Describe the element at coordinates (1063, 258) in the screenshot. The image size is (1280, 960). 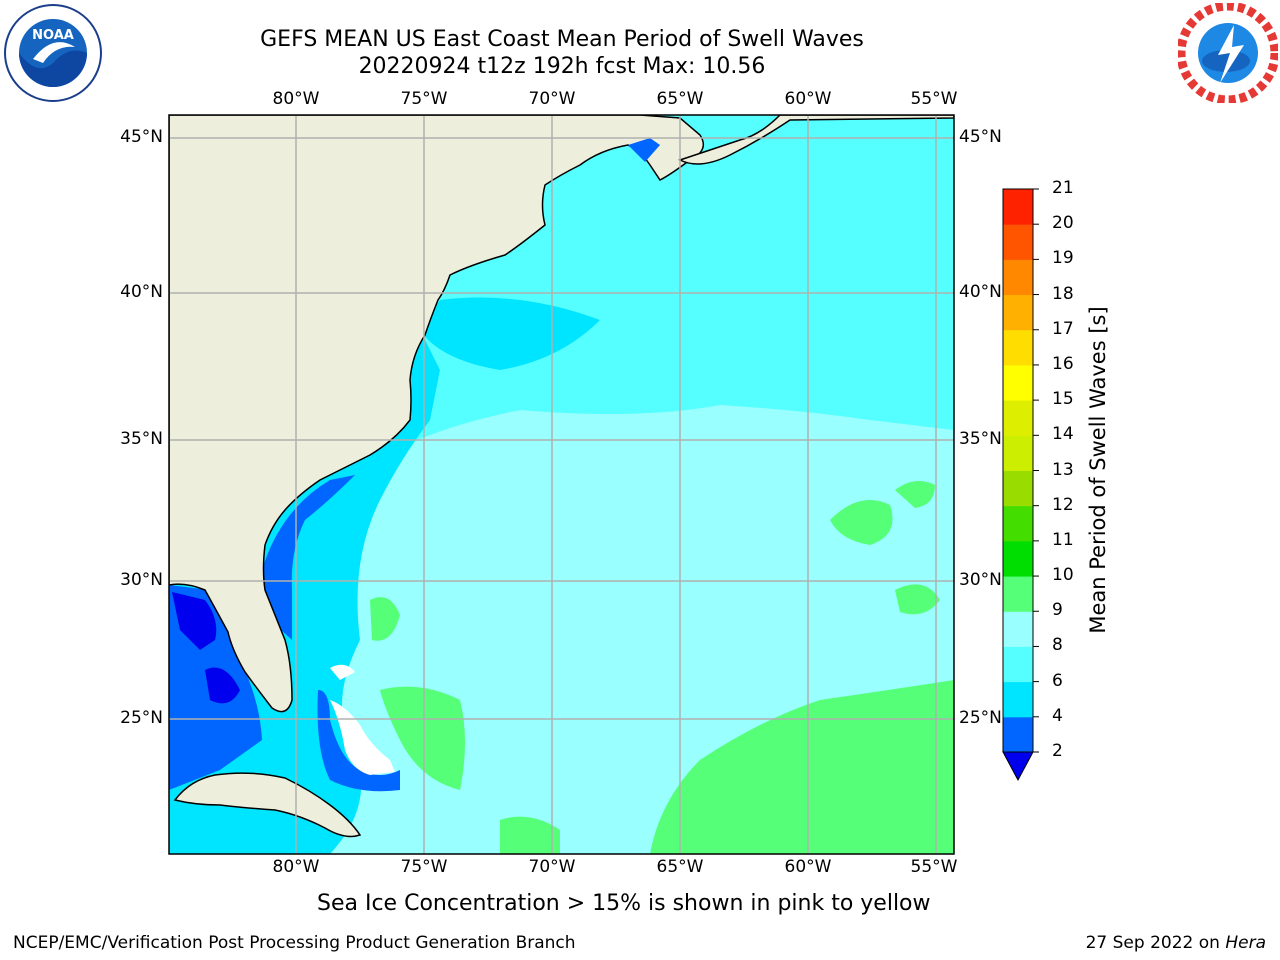
I see `colorbar-tick-label: 19` at that location.